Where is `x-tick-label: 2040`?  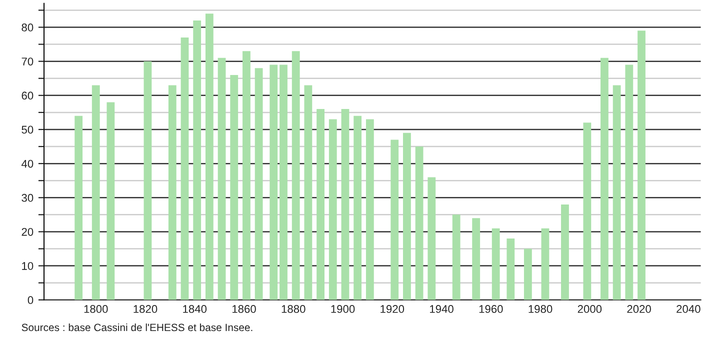
x-tick-label: 2040 is located at coordinates (688, 309).